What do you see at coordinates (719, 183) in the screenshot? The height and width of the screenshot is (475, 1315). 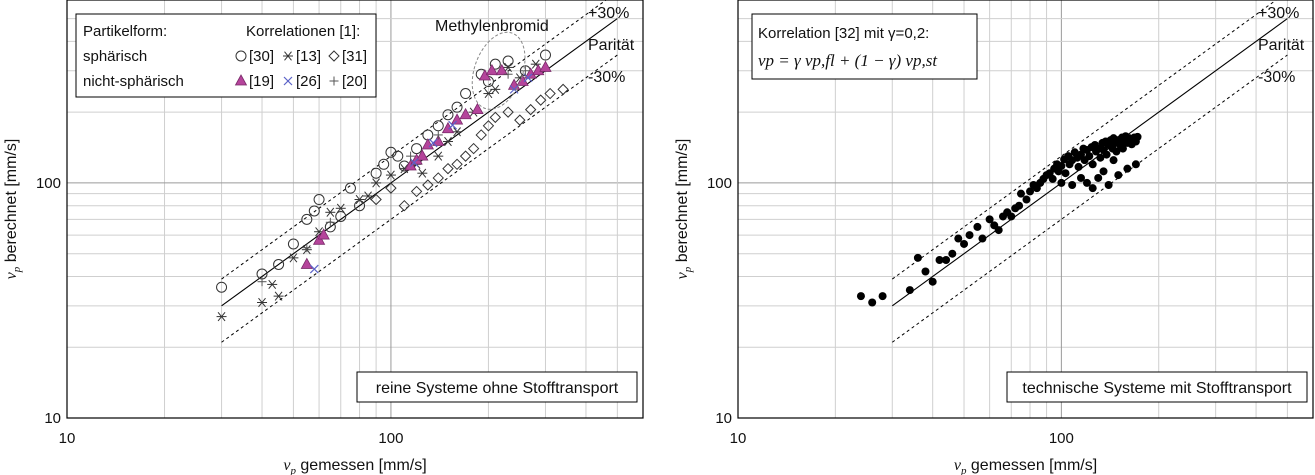 I see `y-tick-label: 100` at bounding box center [719, 183].